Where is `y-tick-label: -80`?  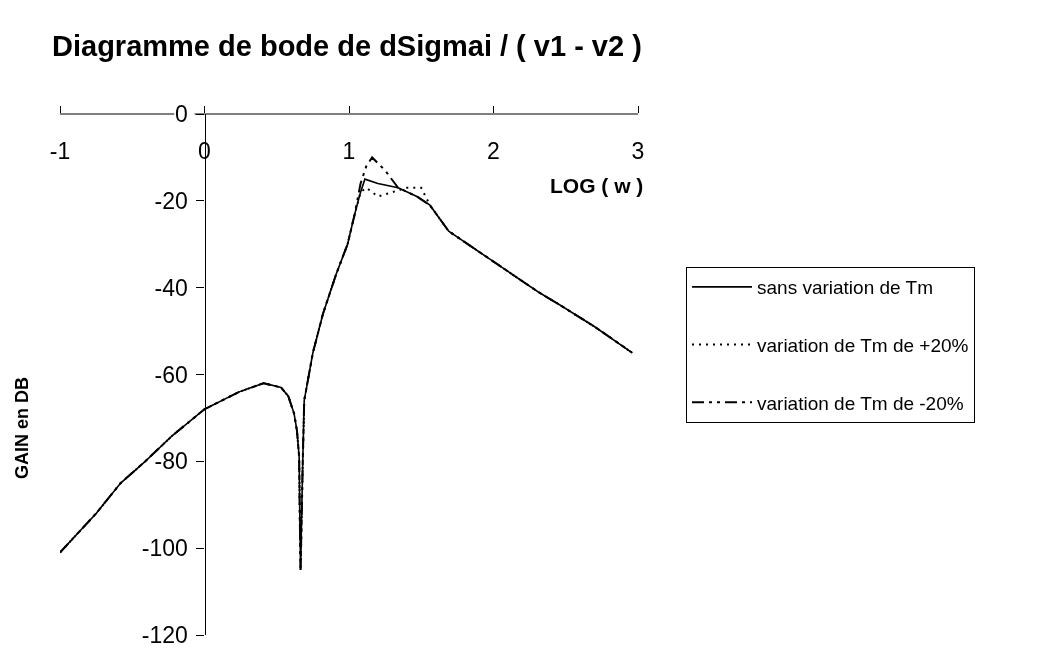 y-tick-label: -80 is located at coordinates (171, 461).